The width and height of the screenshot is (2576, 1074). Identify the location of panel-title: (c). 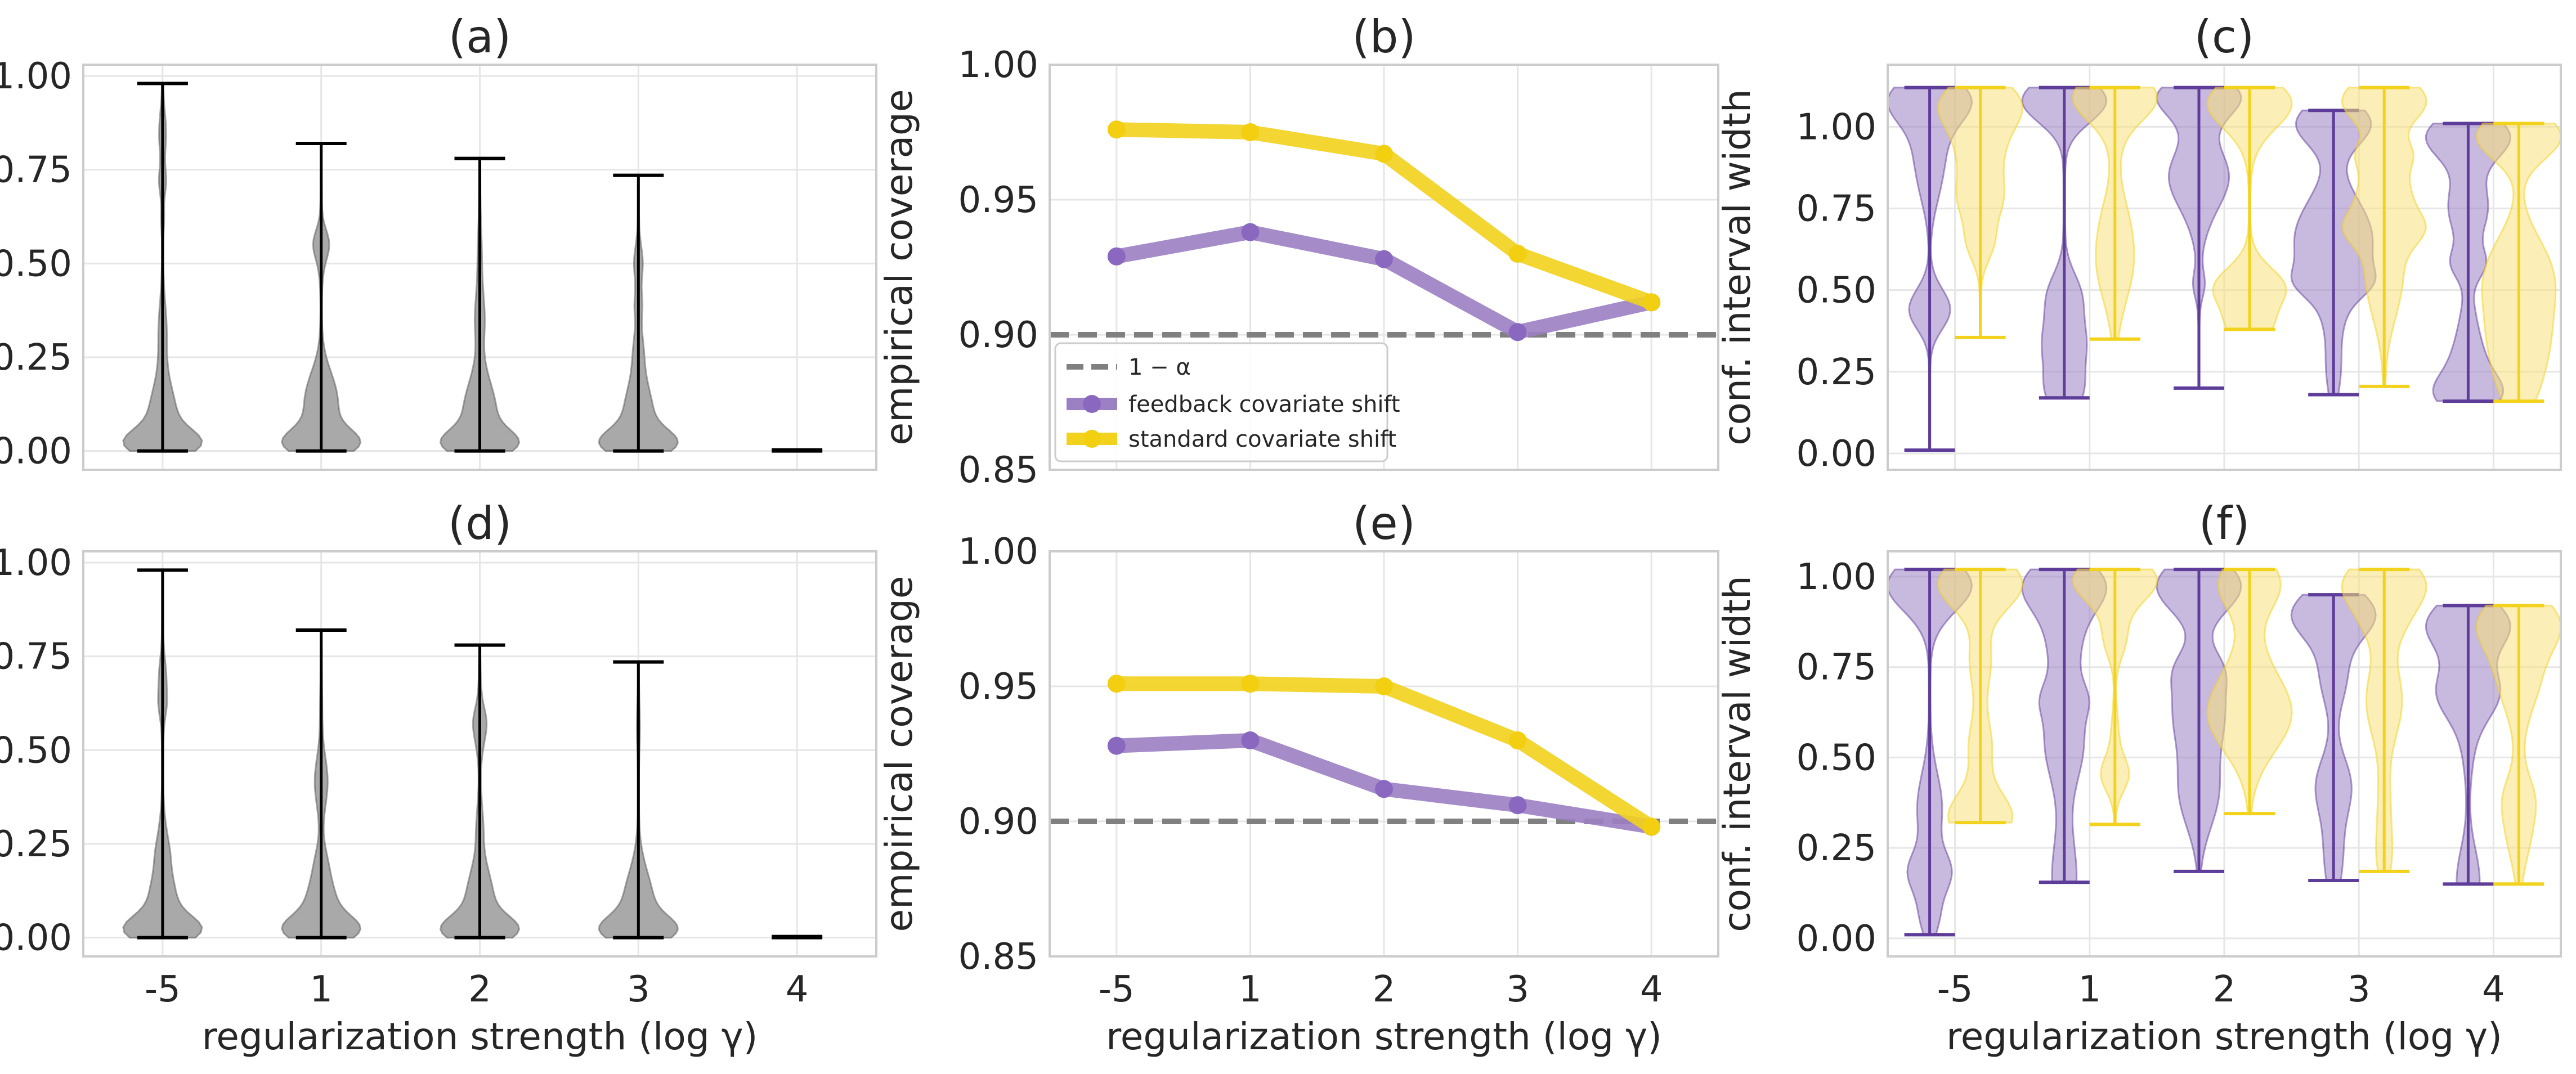
(2224, 37).